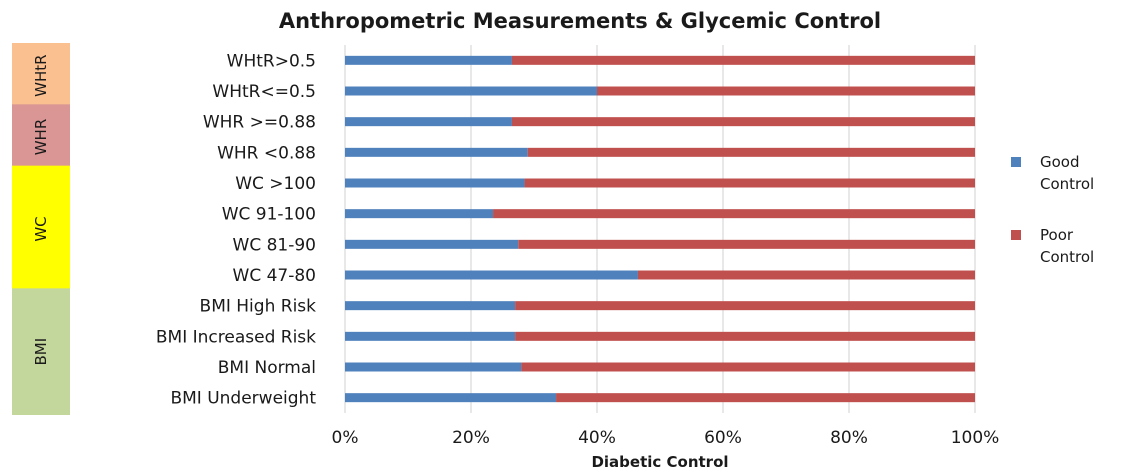 Image resolution: width=1135 pixels, height=470 pixels. What do you see at coordinates (267, 368) in the screenshot?
I see `category-label: BMI Normal` at bounding box center [267, 368].